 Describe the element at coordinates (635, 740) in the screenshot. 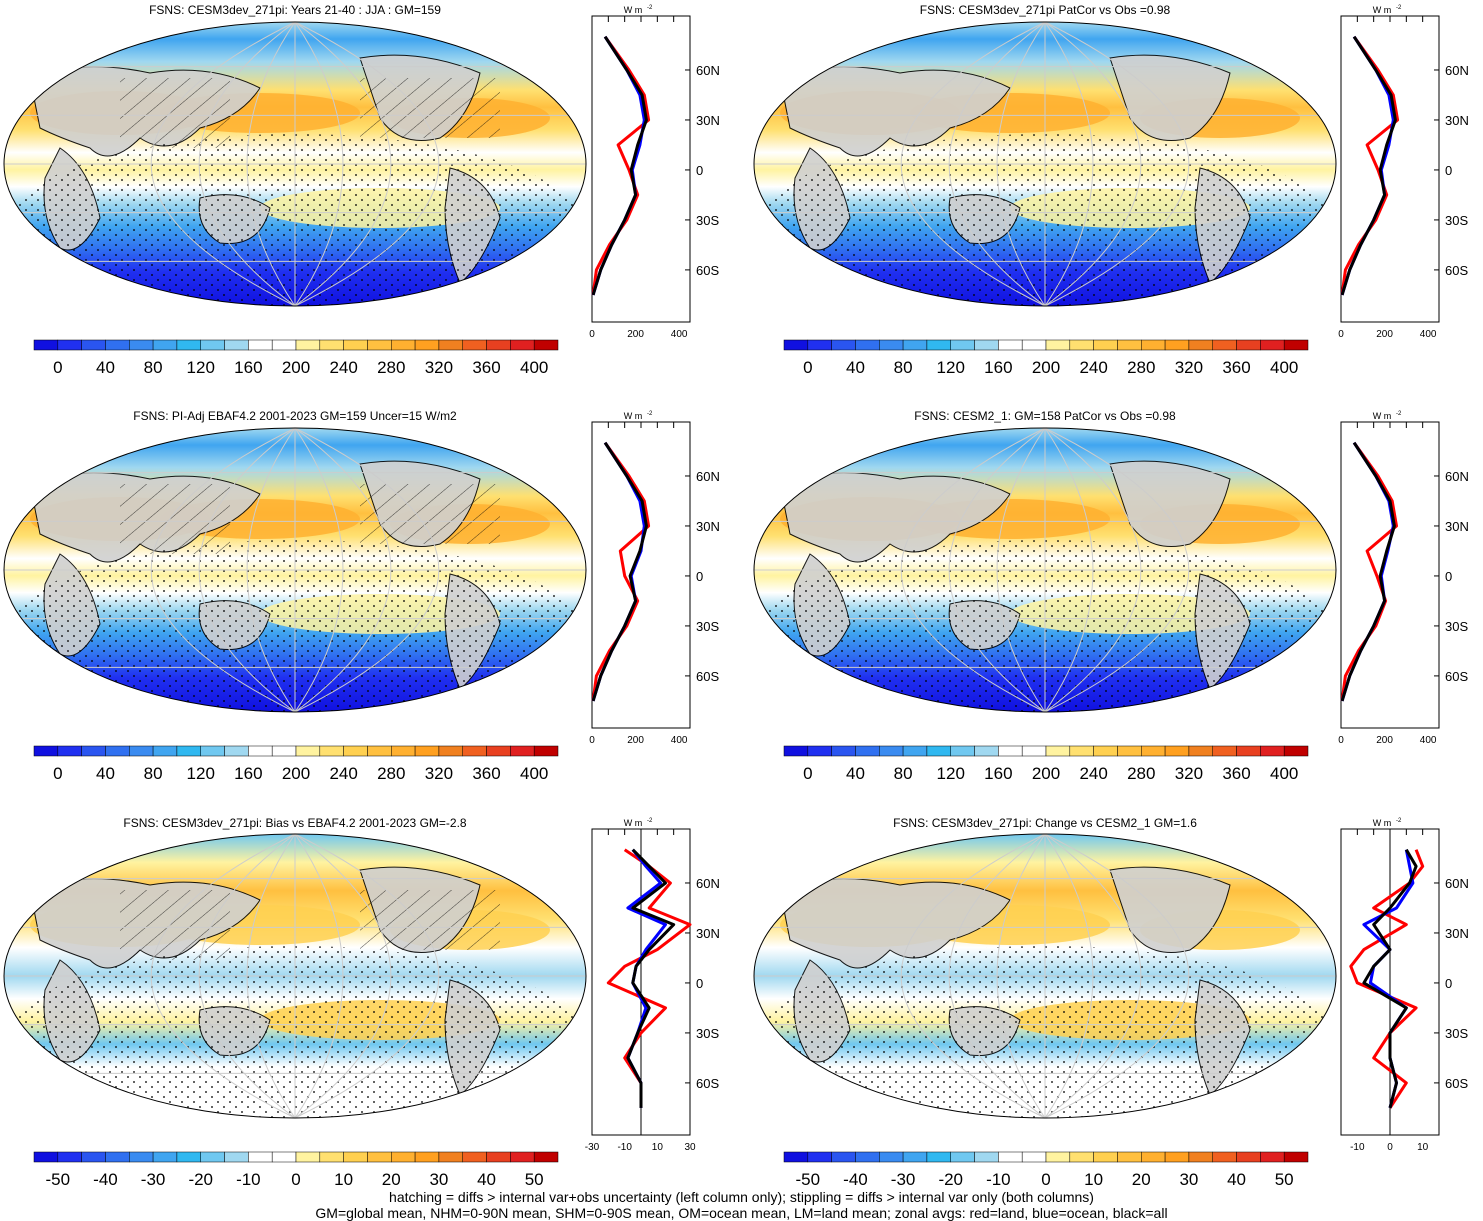

I see `zonal-x-tick-label: 200` at that location.